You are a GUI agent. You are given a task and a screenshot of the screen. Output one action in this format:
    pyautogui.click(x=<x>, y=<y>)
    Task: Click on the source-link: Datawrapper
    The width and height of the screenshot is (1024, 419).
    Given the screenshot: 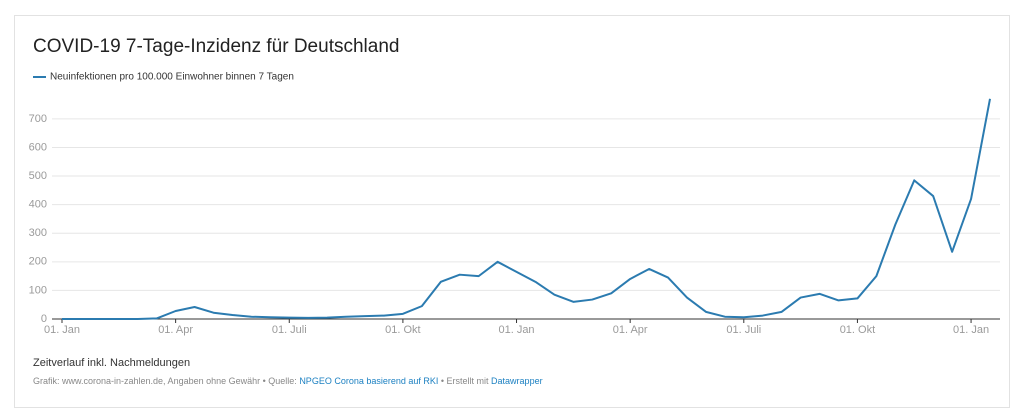 What is the action you would take?
    pyautogui.click(x=517, y=381)
    